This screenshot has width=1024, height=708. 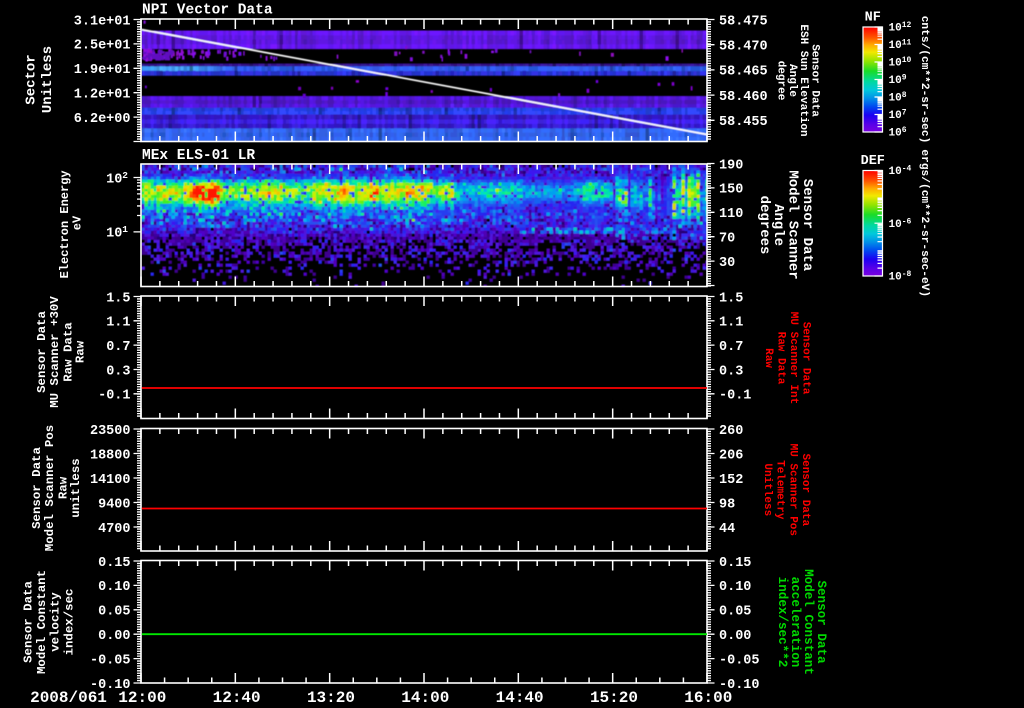 What do you see at coordinates (102, 70) in the screenshot?
I see `svg-text: 1.9e+01` at bounding box center [102, 70].